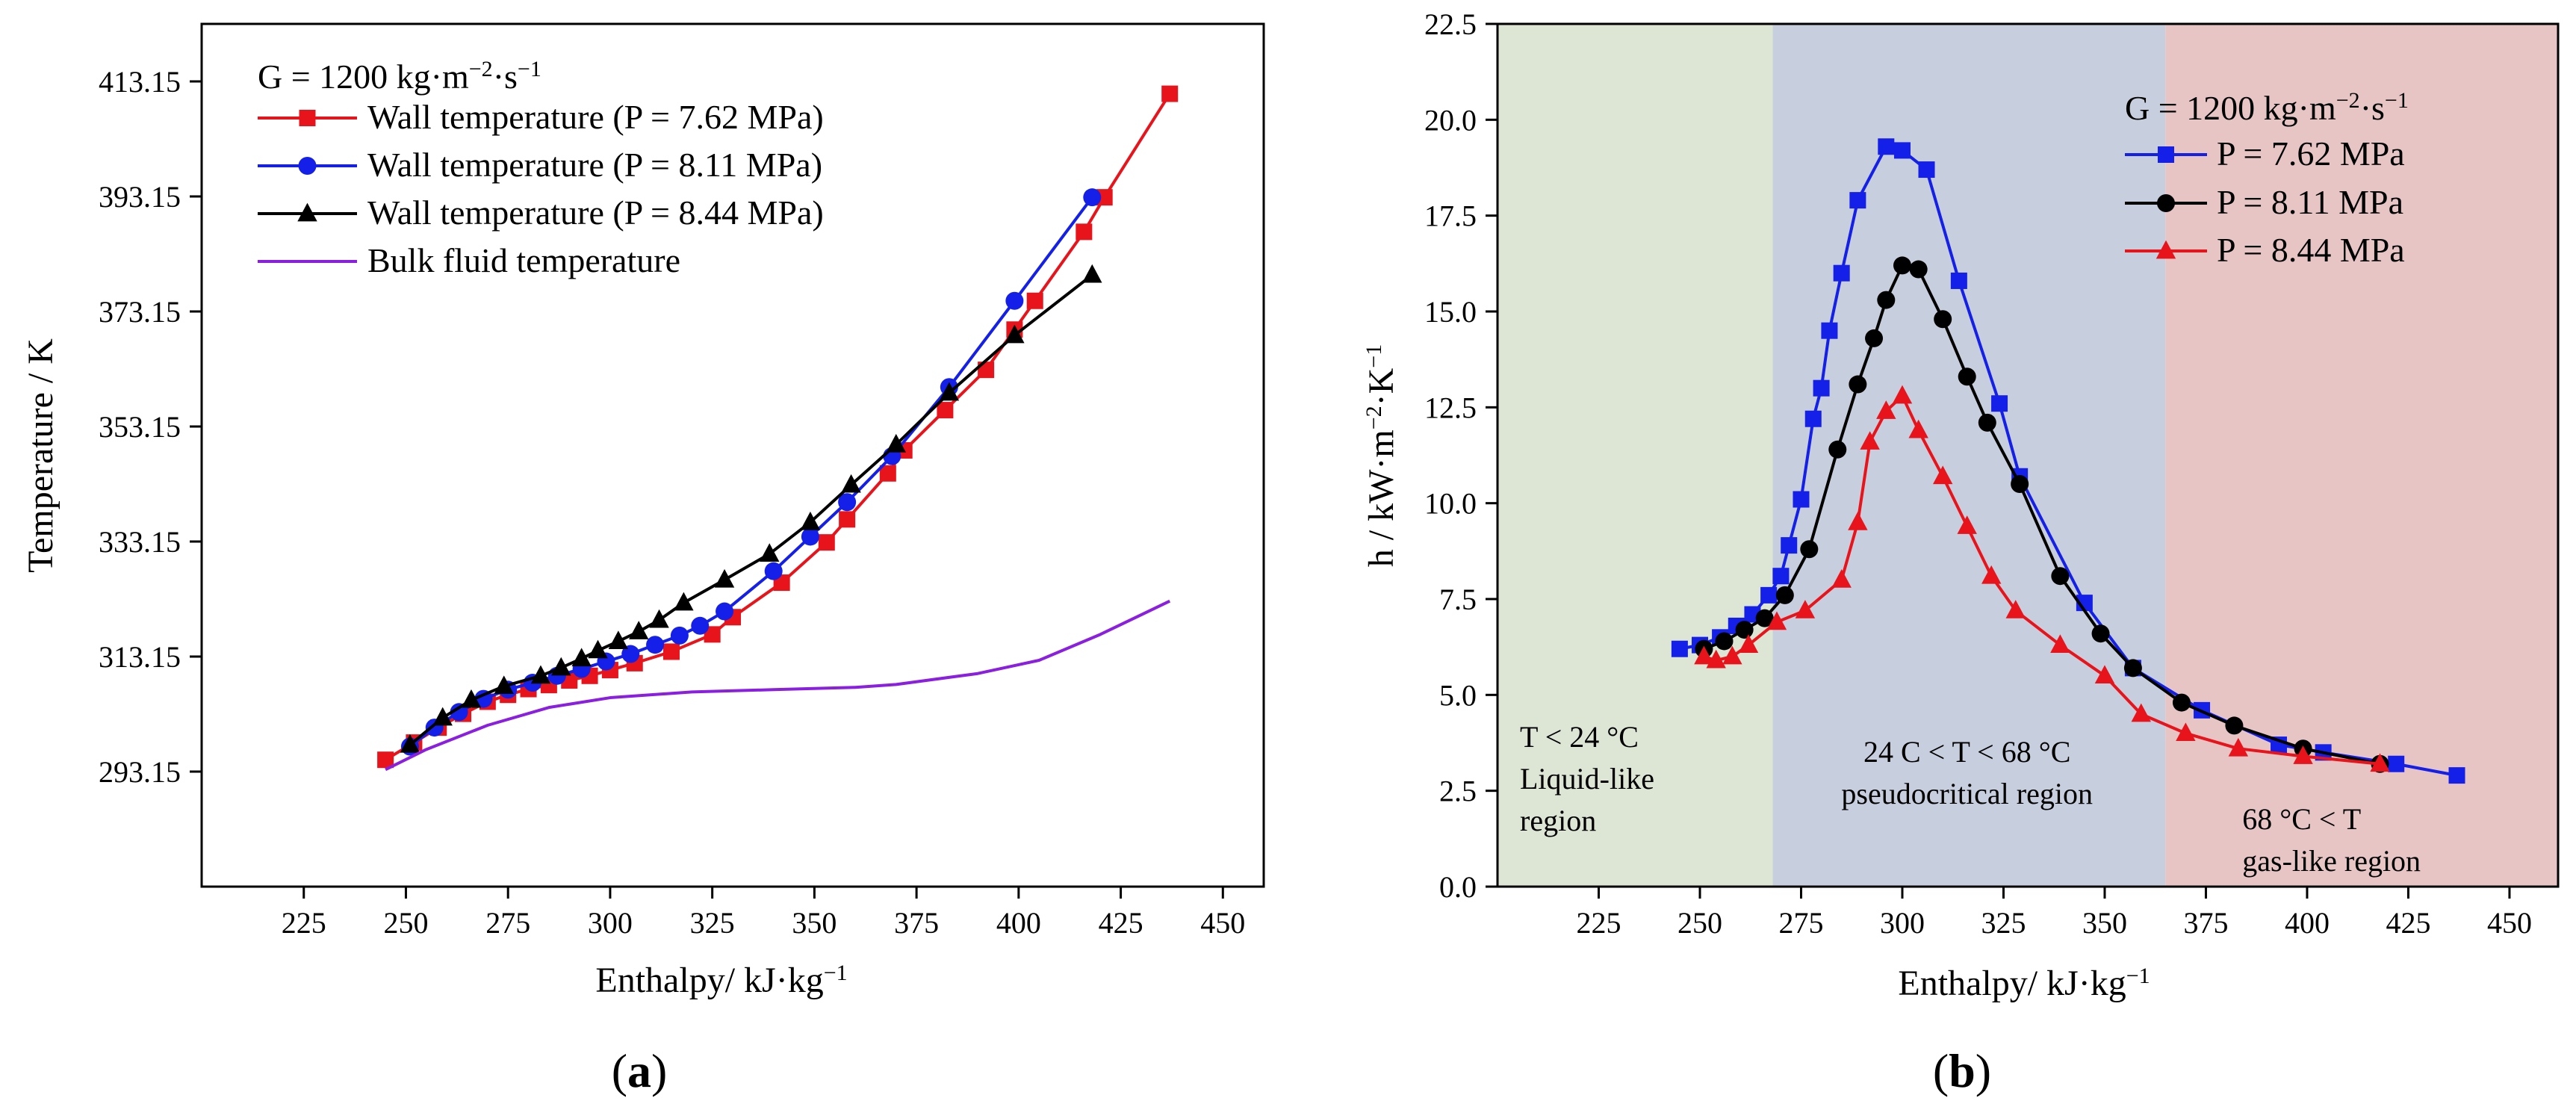 This screenshot has width=2576, height=1101. I want to click on region-band, so click(2362, 455).